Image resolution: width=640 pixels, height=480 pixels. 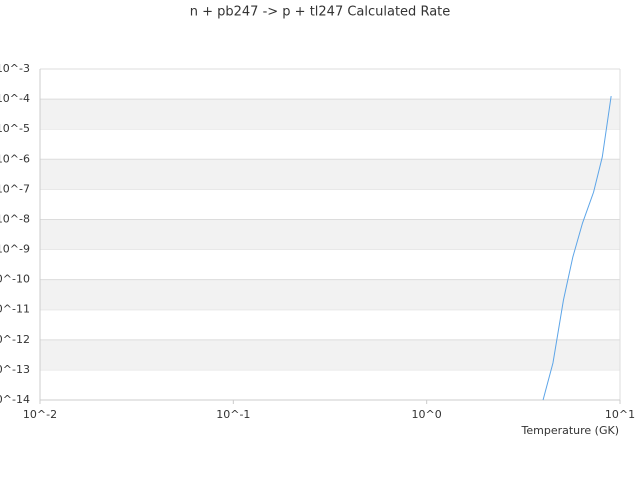 I want to click on y-tick-label: 10^-8, so click(x=15, y=218).